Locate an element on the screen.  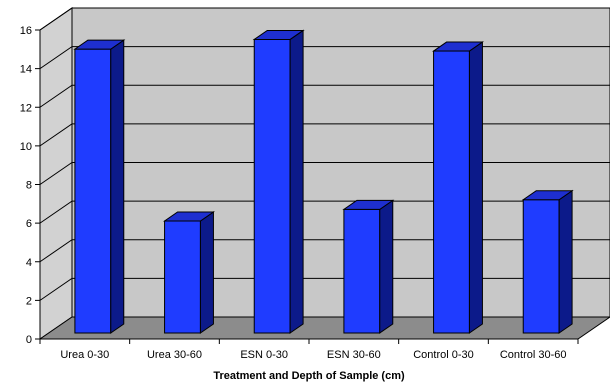
y-tick-label: 10 is located at coordinates (26, 147).